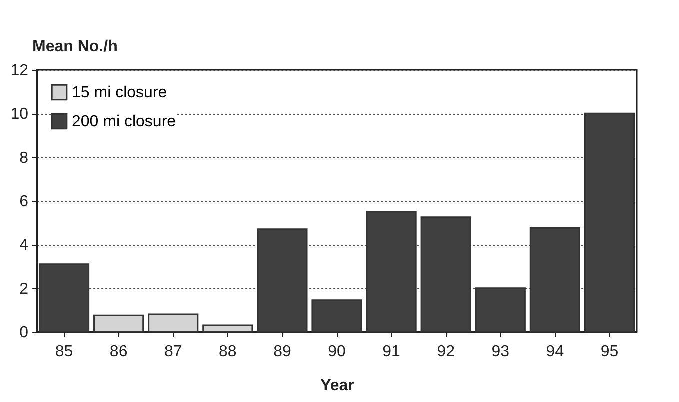 The image size is (679, 402). I want to click on legend-label: 200 mi closure, so click(124, 122).